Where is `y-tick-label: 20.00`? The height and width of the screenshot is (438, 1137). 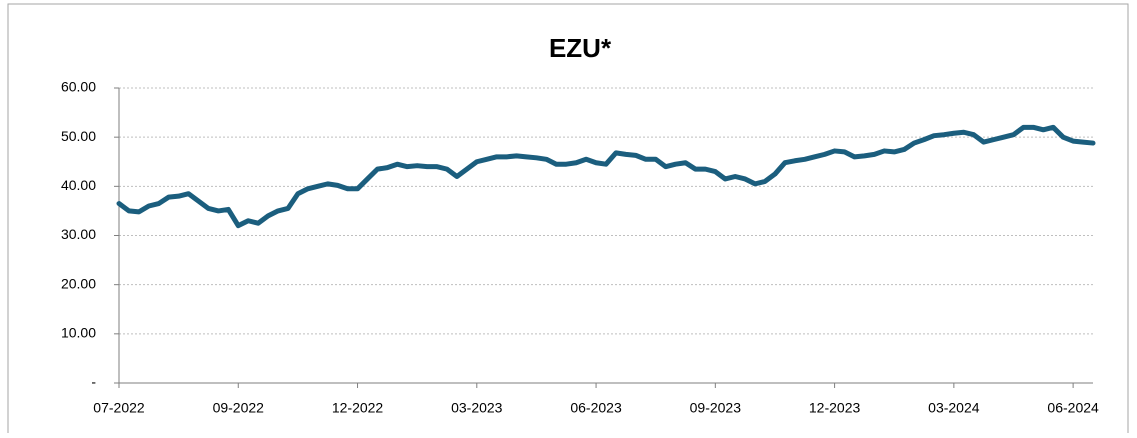 y-tick-label: 20.00 is located at coordinates (78, 283).